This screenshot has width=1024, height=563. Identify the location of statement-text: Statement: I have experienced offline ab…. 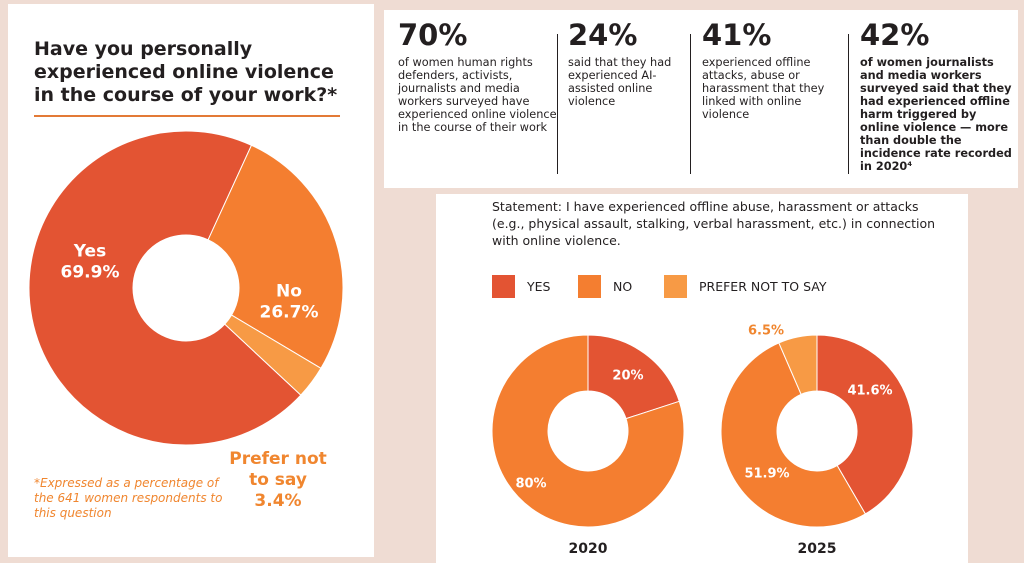
(714, 223).